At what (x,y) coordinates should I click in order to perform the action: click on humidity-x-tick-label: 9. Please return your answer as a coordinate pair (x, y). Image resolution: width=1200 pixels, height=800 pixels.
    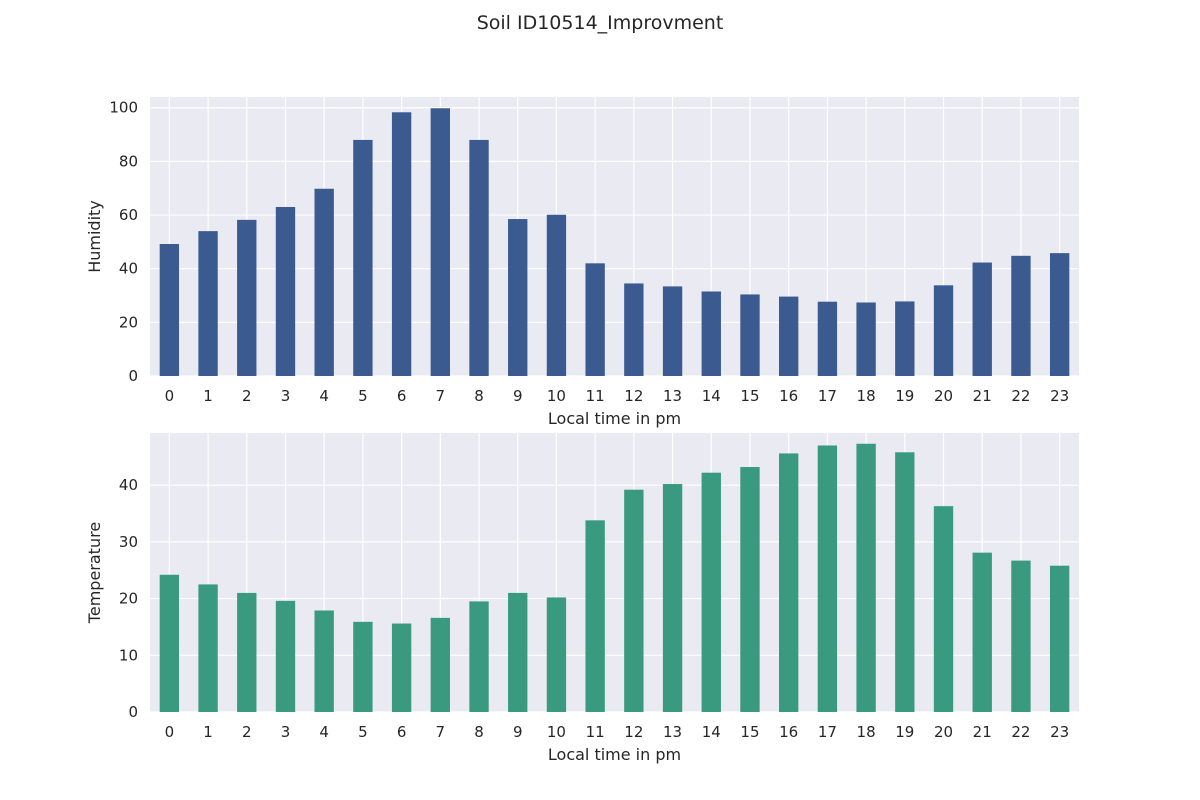
    Looking at the image, I should click on (518, 396).